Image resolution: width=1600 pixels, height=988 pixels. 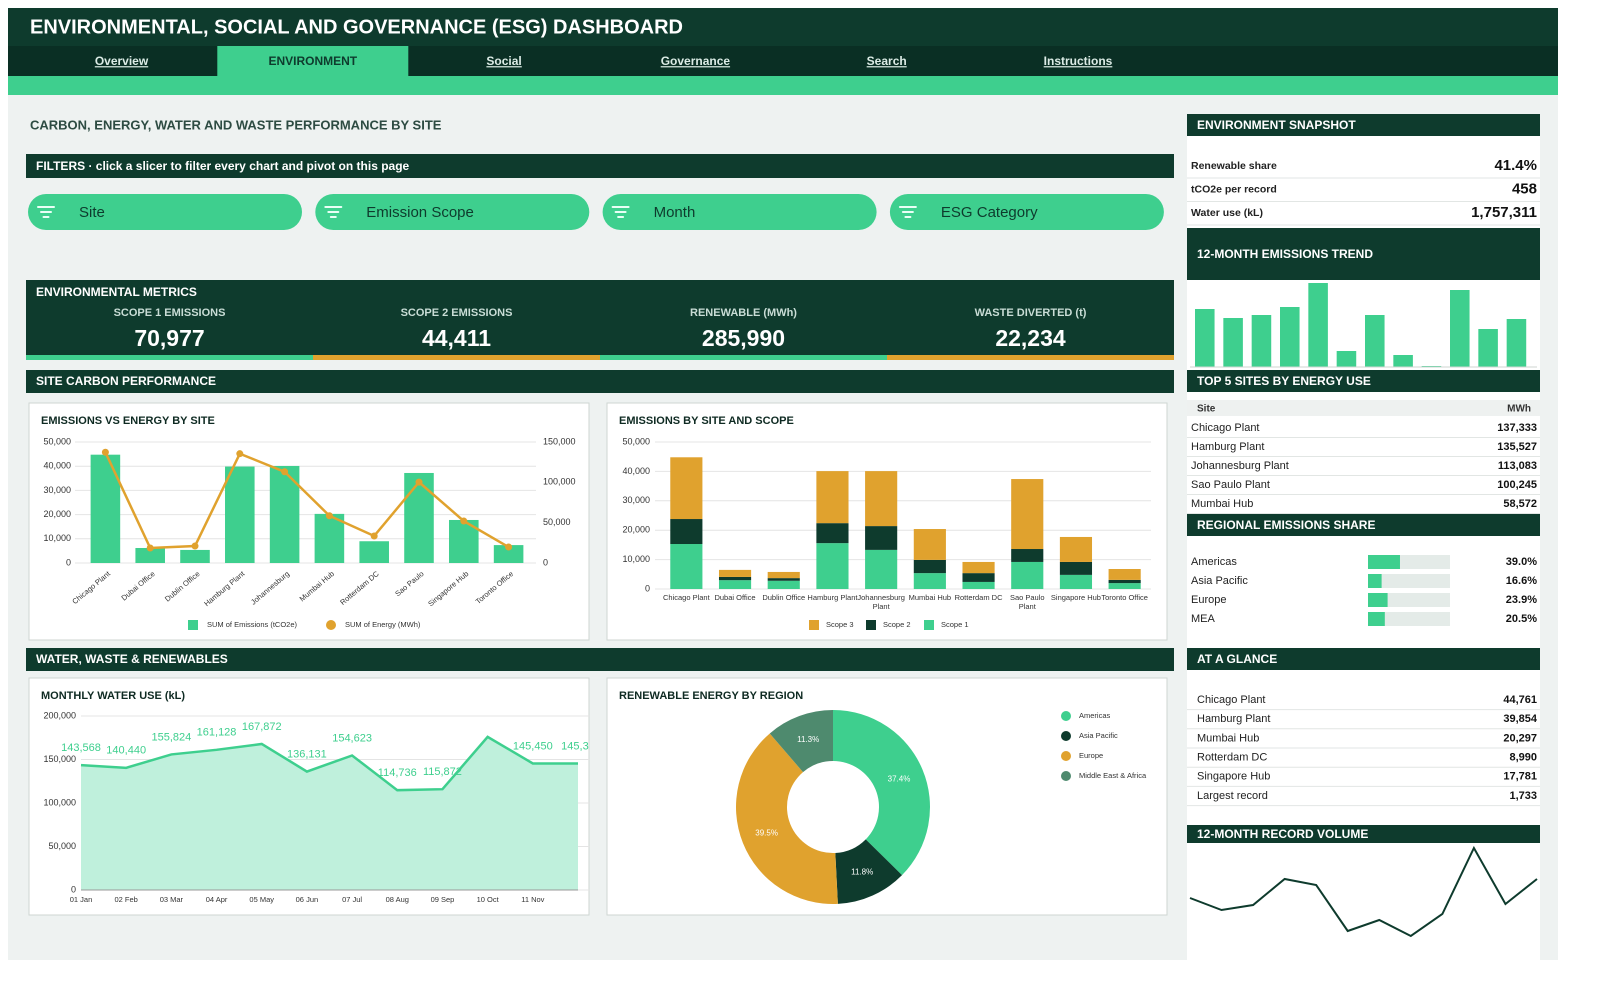 I want to click on glance-label: Singapore Hub, so click(x=1233, y=777).